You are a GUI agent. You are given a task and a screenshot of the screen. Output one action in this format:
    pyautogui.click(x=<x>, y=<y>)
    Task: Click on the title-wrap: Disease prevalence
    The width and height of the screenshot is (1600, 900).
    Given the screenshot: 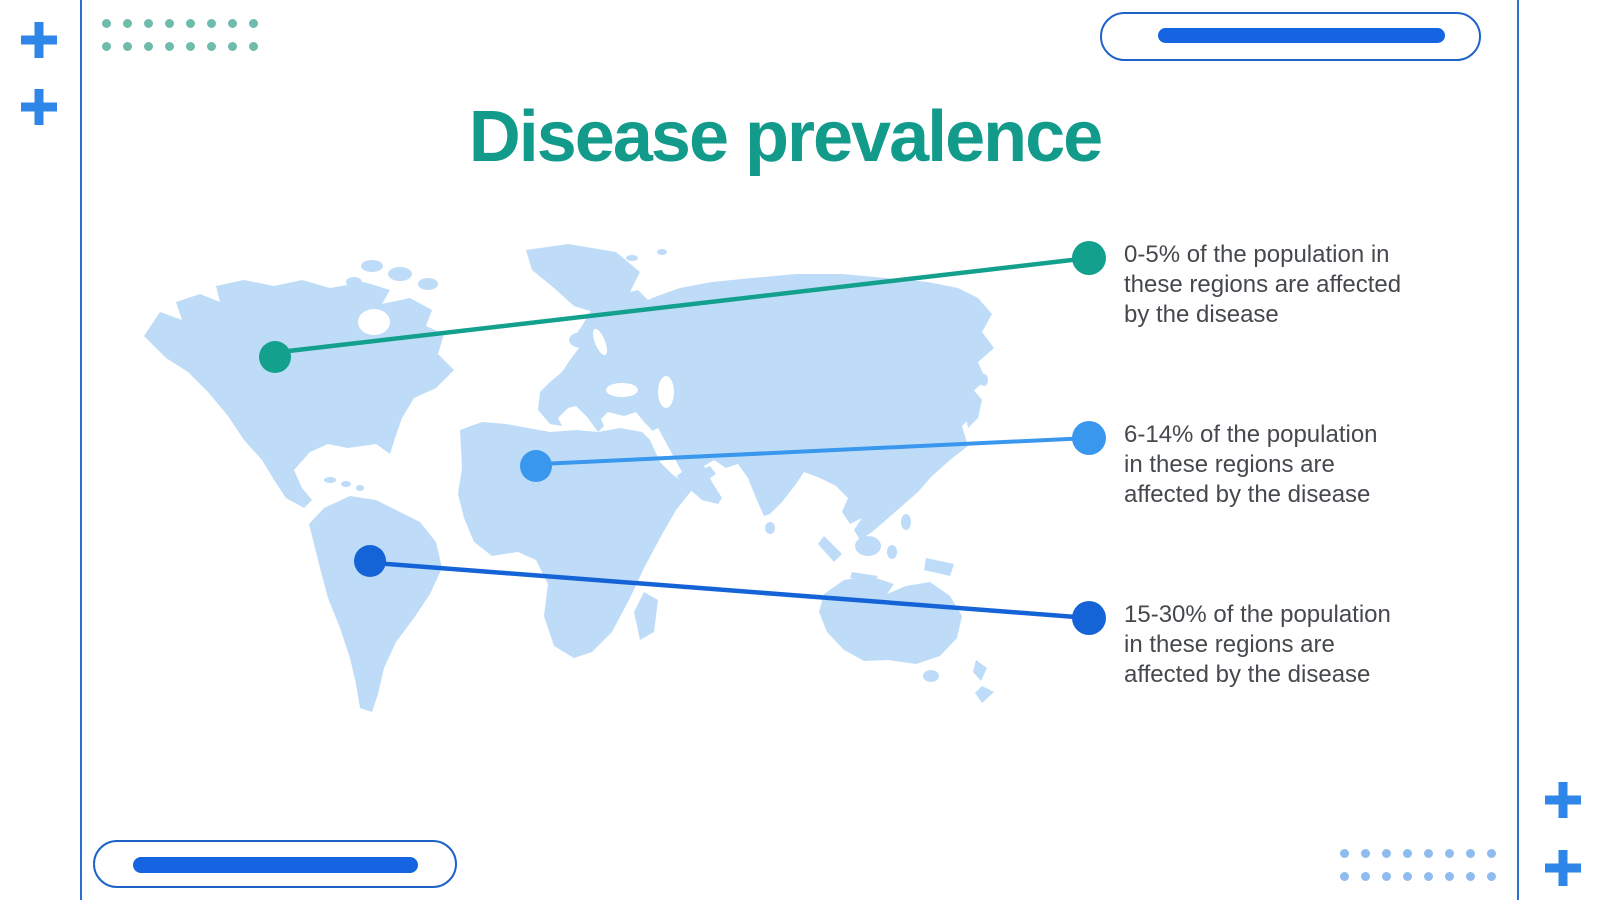 What is the action you would take?
    pyautogui.click(x=785, y=137)
    